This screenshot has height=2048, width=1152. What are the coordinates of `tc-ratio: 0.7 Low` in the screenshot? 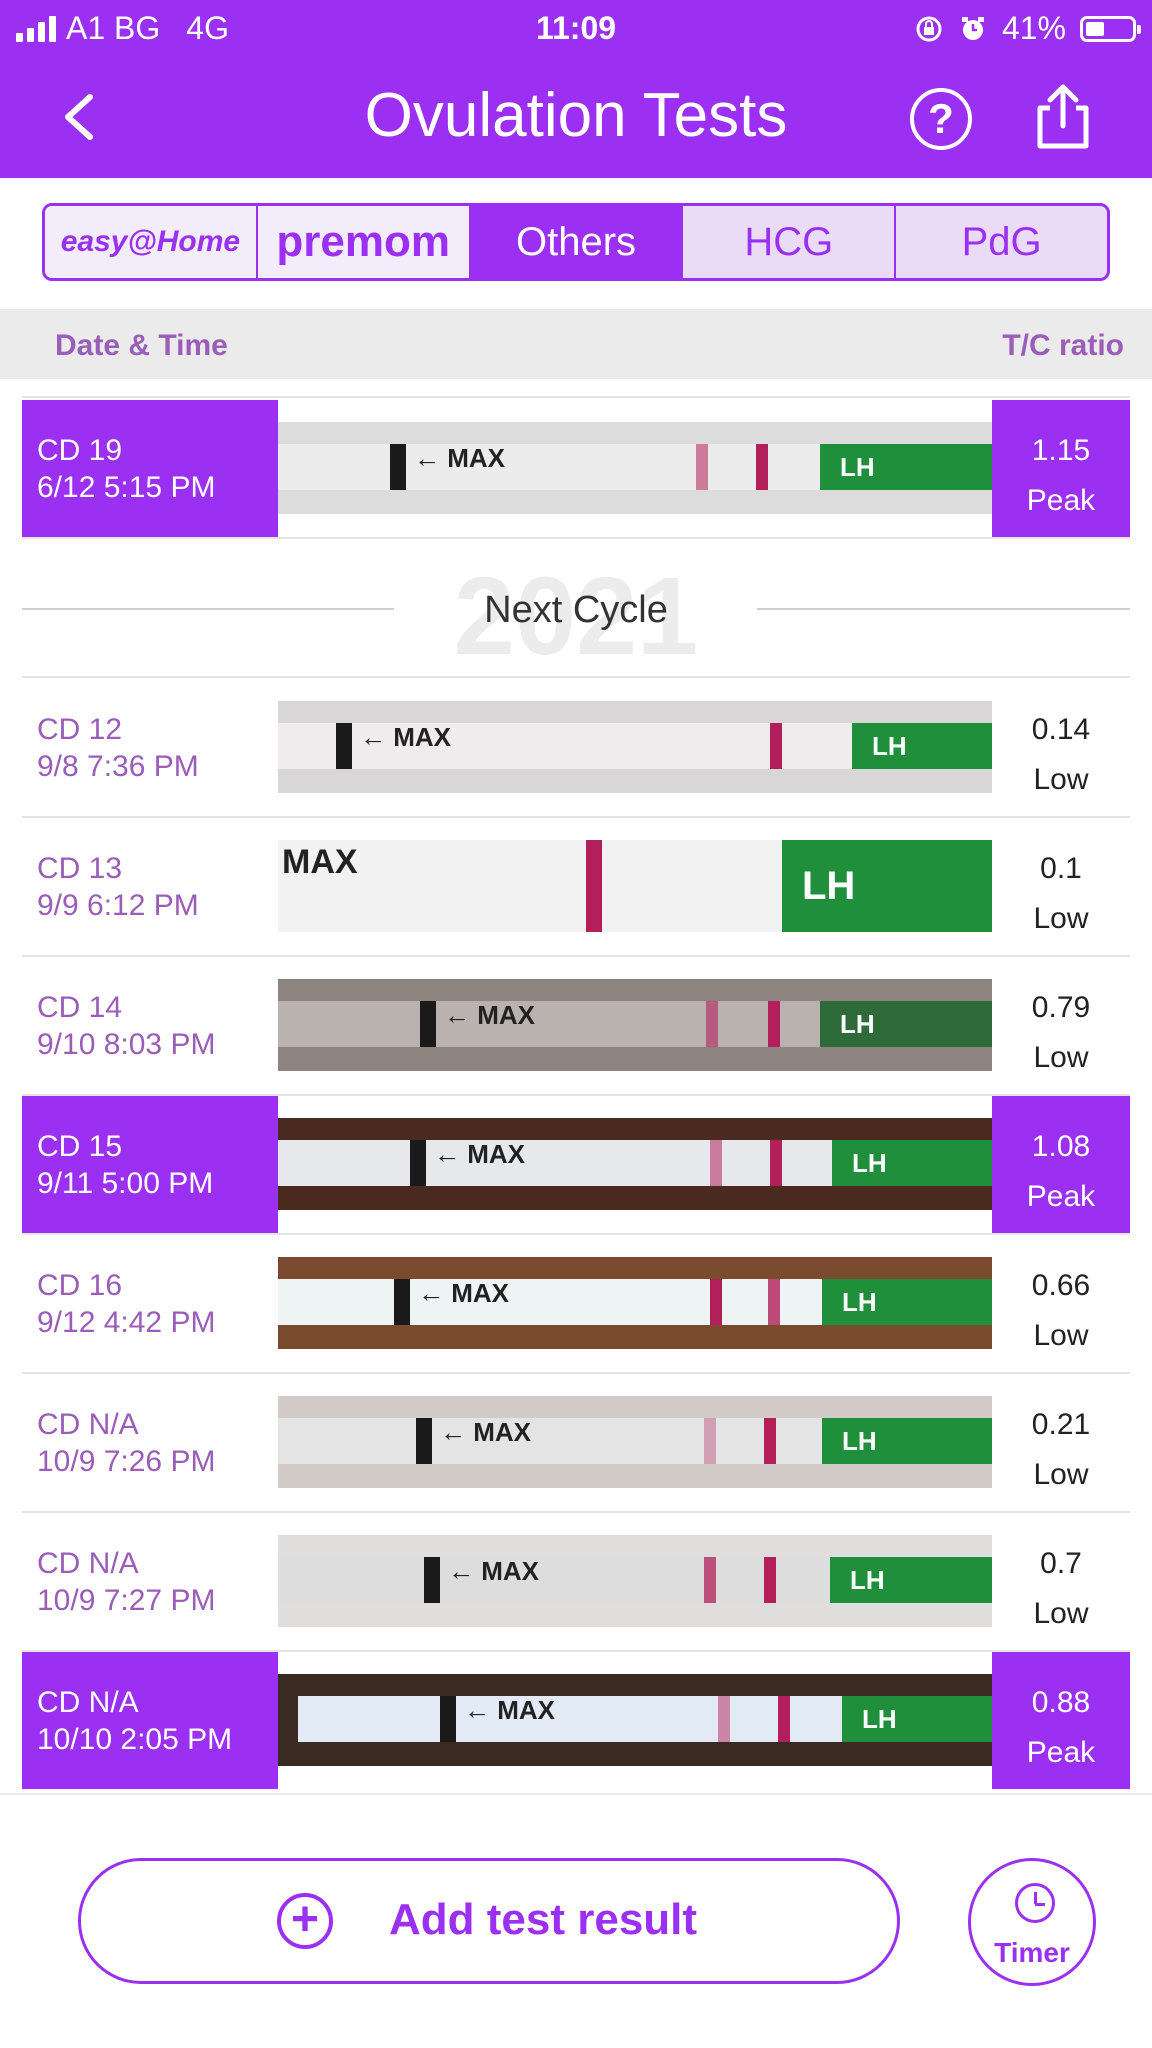 It's located at (1061, 1581).